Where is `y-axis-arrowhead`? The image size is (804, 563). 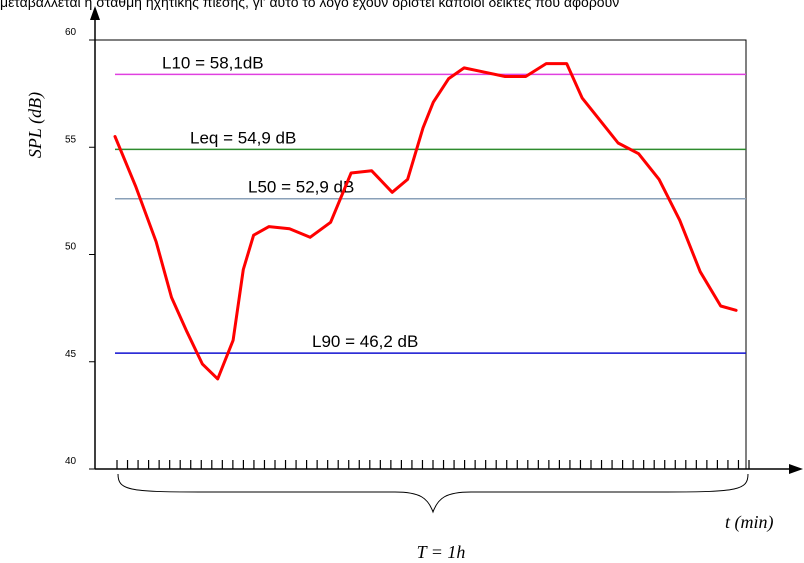 y-axis-arrowhead is located at coordinates (95, 13).